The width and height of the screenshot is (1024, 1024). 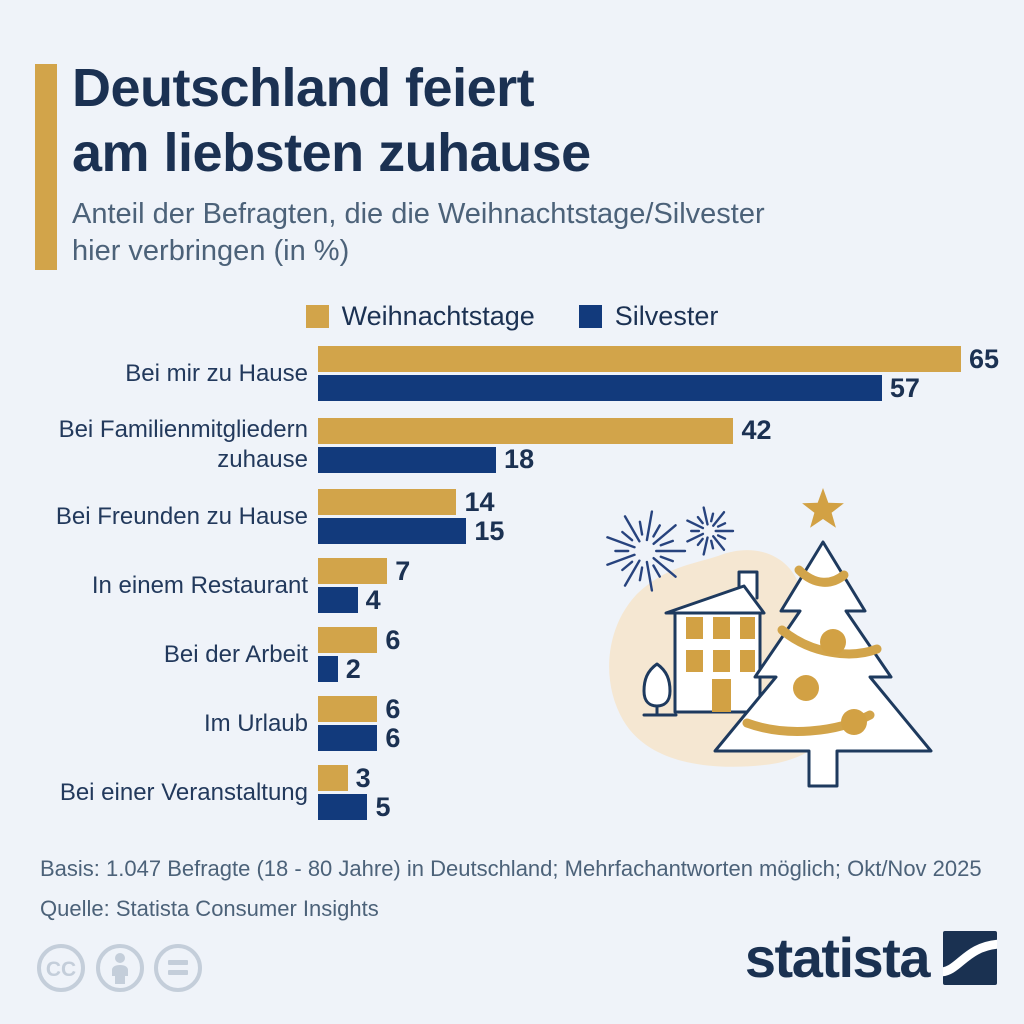 I want to click on title-line-1: Deutschland feiert, so click(x=303, y=88).